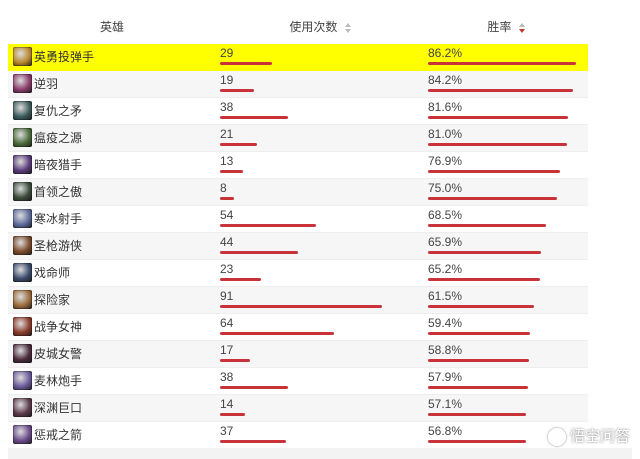  Describe the element at coordinates (58, 219) in the screenshot. I see `hero-name: 寒冰射手` at that location.